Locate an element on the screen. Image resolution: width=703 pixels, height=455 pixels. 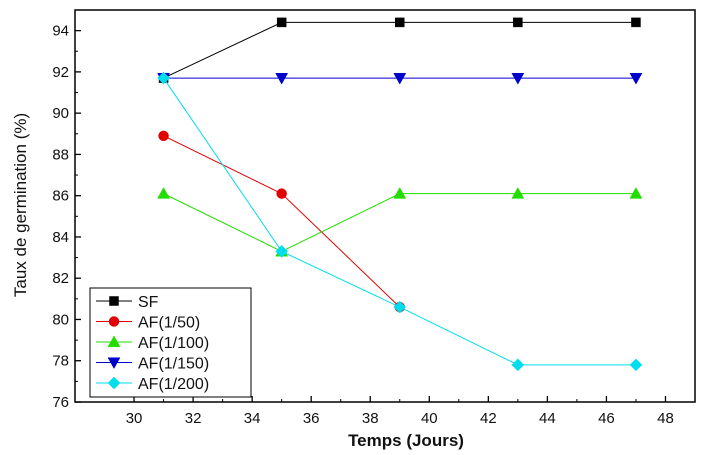
x-tick-label: 34 is located at coordinates (252, 418).